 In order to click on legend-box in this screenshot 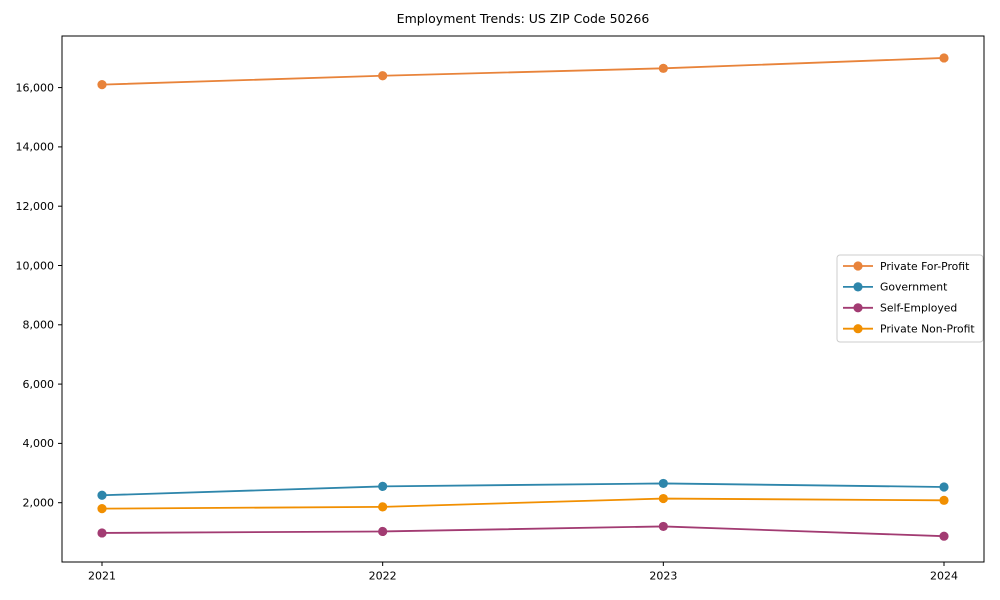, I will do `click(910, 298)`.